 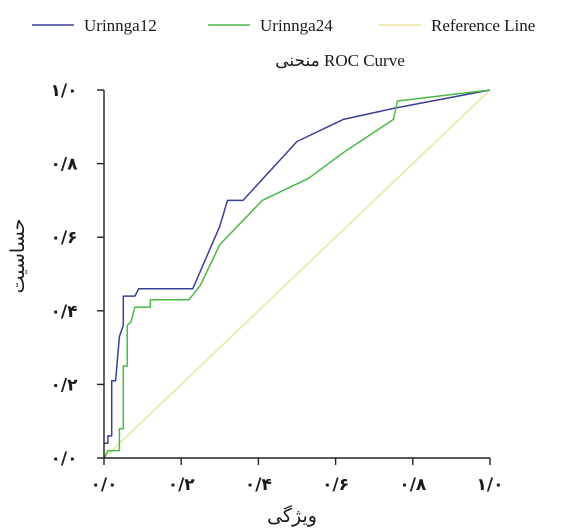 What do you see at coordinates (64, 91) in the screenshot?
I see `y-tick-label: ۱/۰` at bounding box center [64, 91].